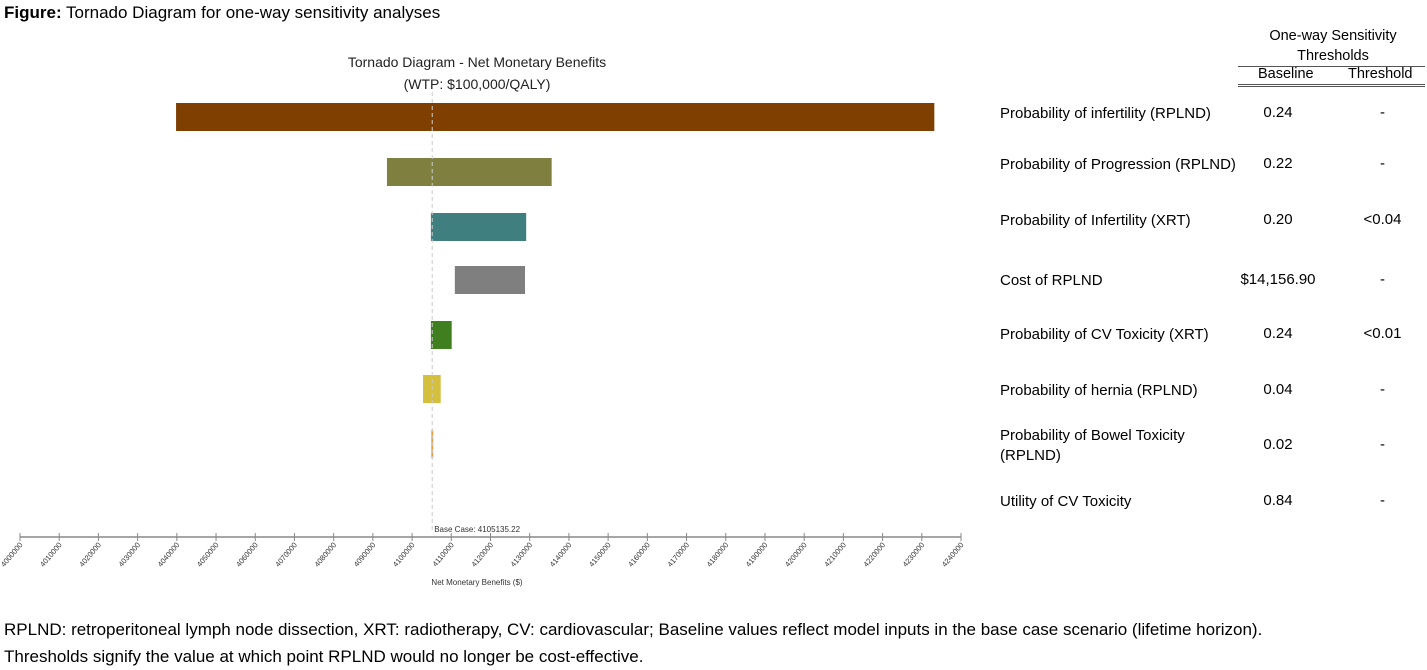 The height and width of the screenshot is (670, 1427). Describe the element at coordinates (757, 555) in the screenshot. I see `x-tick-label: 4190000` at that location.